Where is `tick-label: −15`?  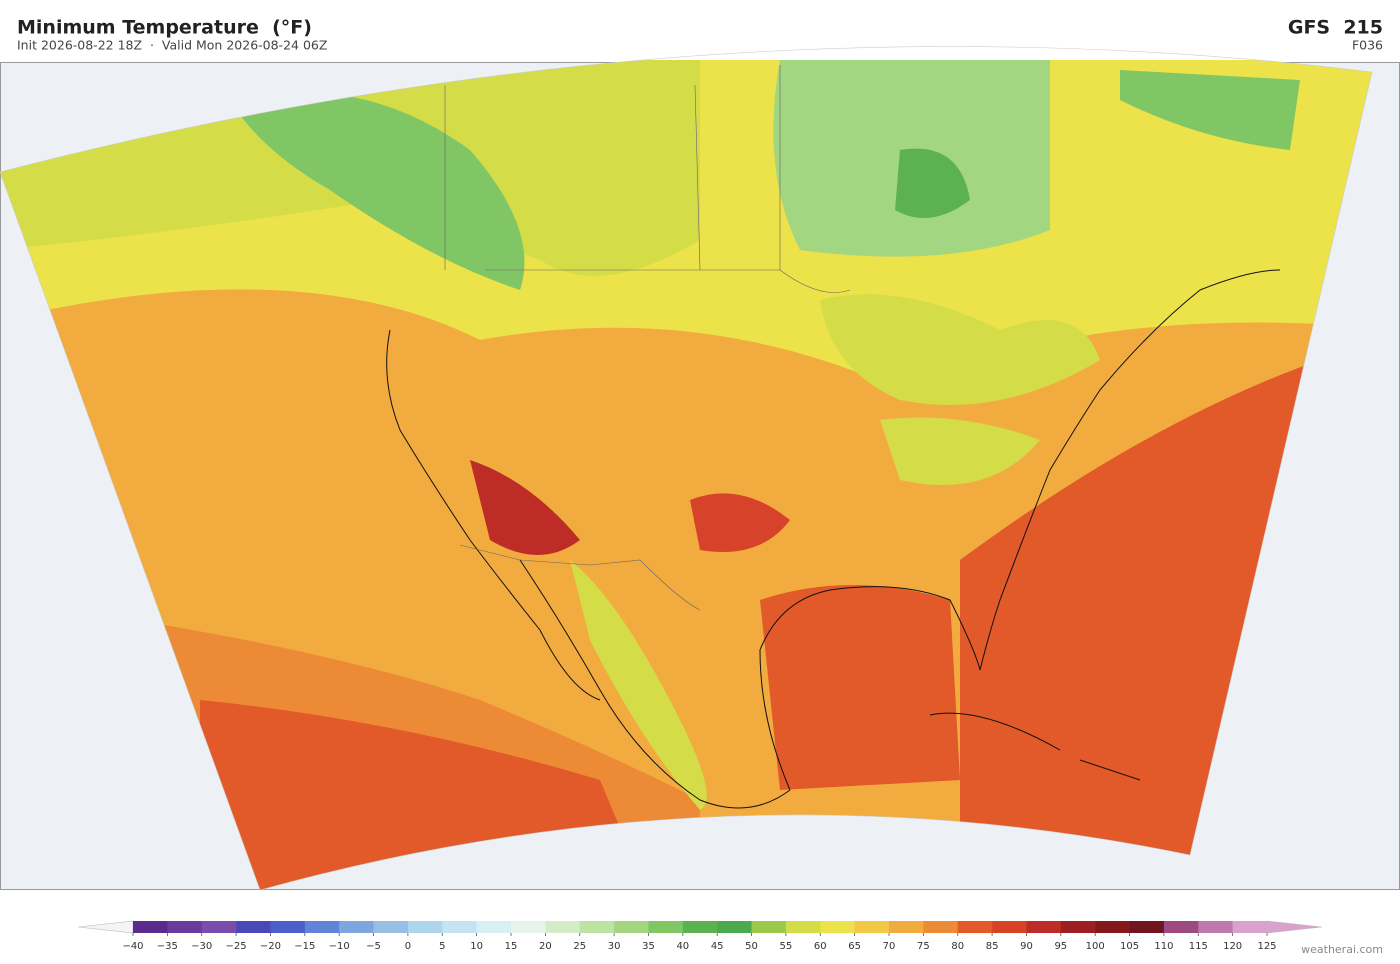 tick-label: −15 is located at coordinates (304, 946).